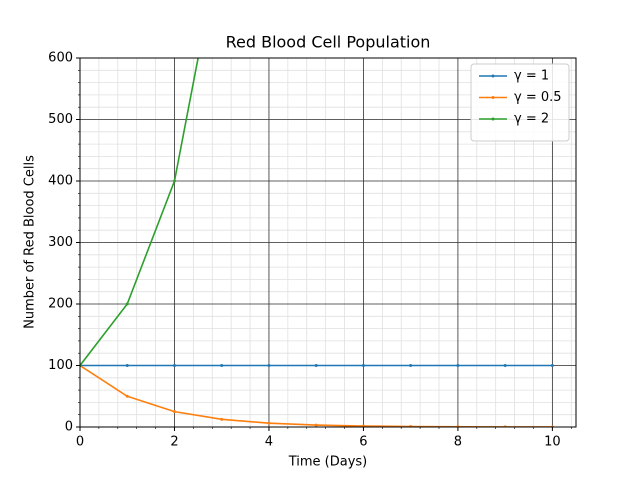 The width and height of the screenshot is (640, 480). What do you see at coordinates (531, 119) in the screenshot?
I see `legend-label: γ = 2` at bounding box center [531, 119].